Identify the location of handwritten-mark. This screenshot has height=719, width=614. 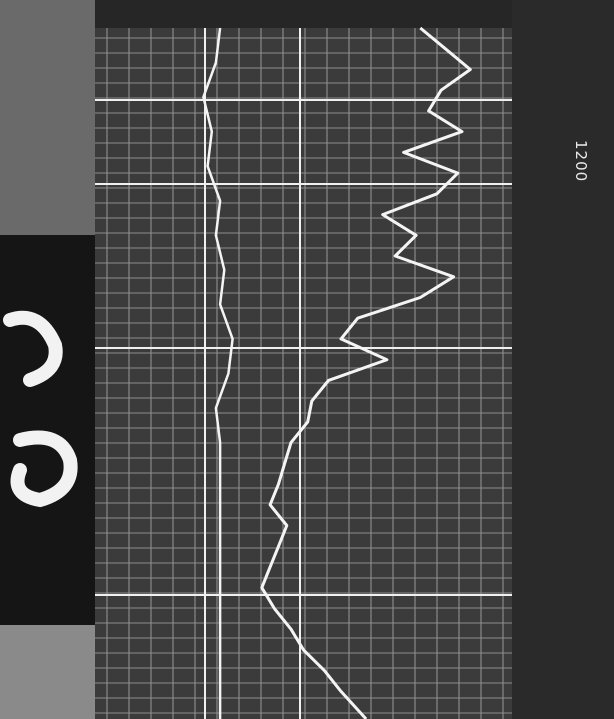
(40, 409).